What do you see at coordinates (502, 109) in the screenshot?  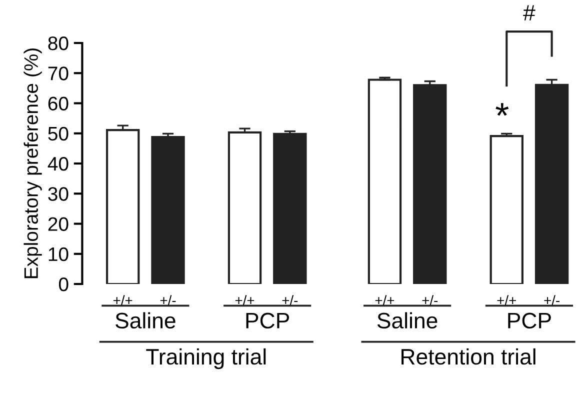 I see `annotation: *` at bounding box center [502, 109].